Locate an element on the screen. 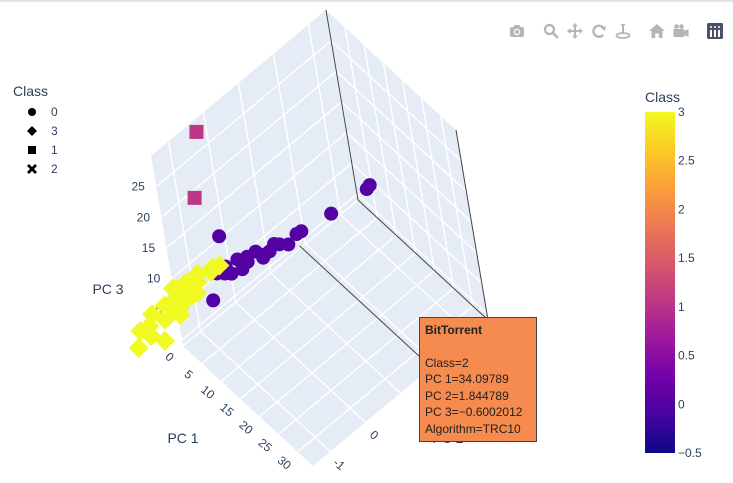 The height and width of the screenshot is (483, 733). home-icon is located at coordinates (657, 31).